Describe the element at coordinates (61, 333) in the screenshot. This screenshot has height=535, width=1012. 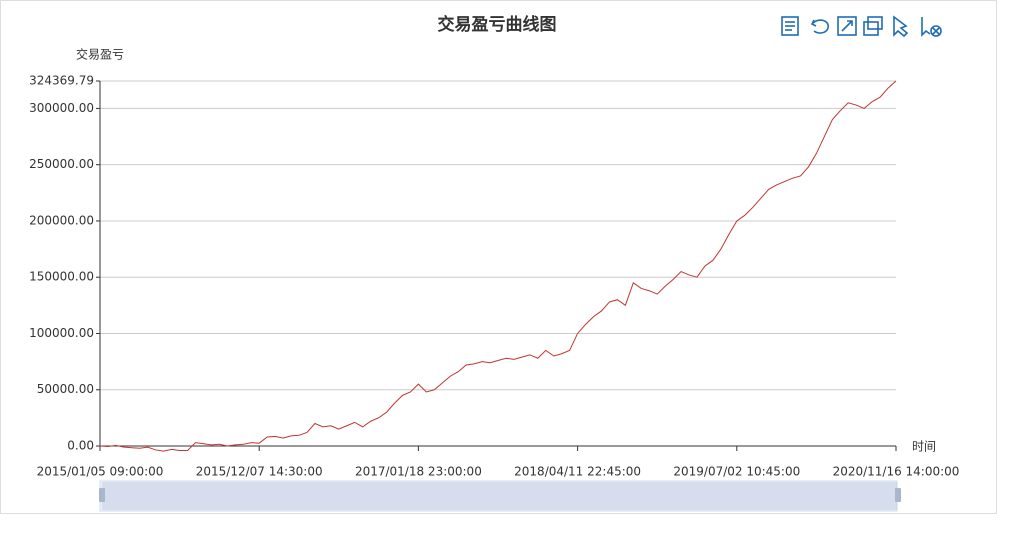
I see `y-tick-label: 100000.00` at that location.